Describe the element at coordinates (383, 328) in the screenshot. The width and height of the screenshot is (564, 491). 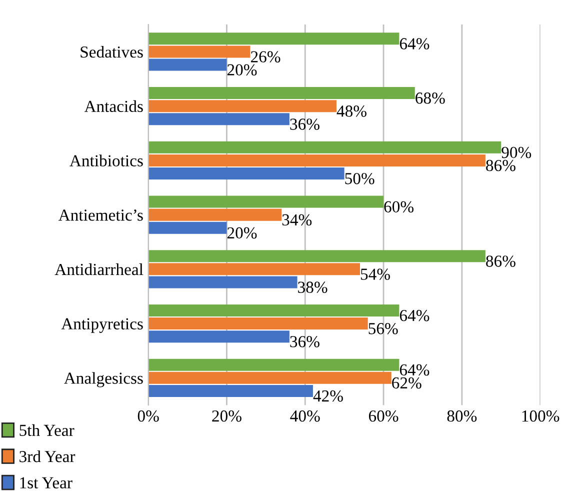
I see `data-label: 56%` at that location.